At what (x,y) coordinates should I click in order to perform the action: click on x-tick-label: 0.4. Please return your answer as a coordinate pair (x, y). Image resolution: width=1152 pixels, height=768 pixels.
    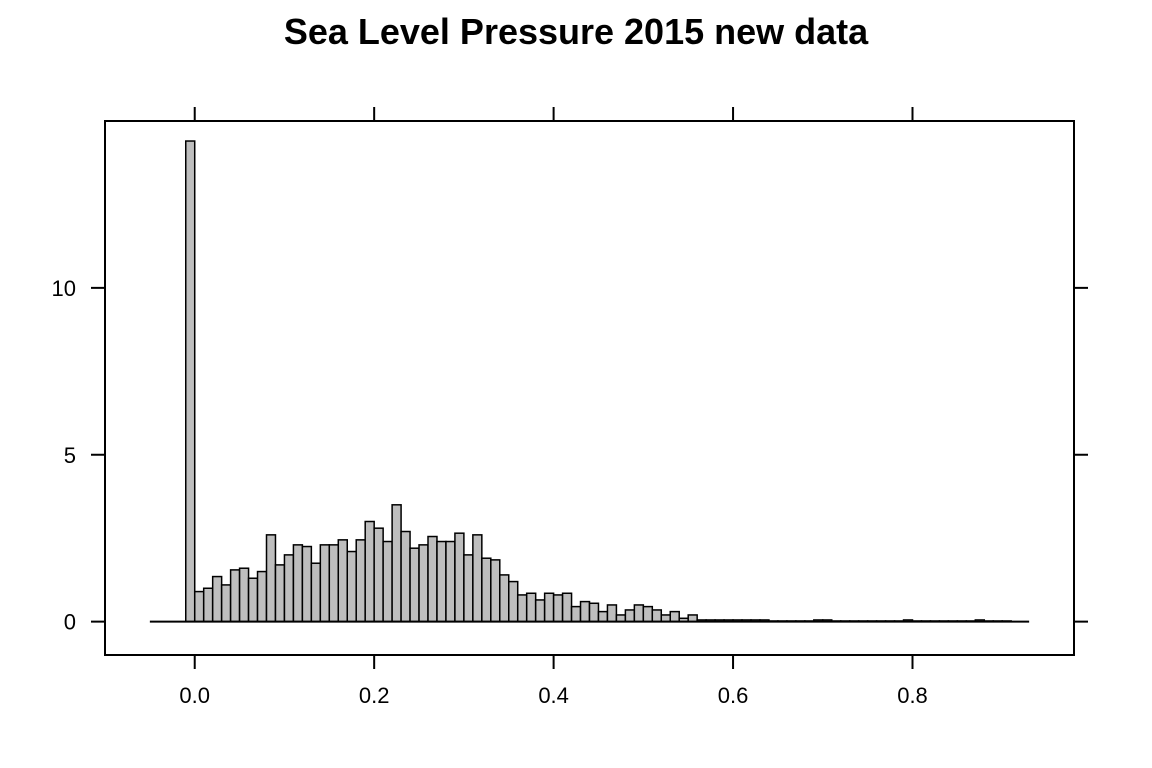
    Looking at the image, I should click on (553, 695).